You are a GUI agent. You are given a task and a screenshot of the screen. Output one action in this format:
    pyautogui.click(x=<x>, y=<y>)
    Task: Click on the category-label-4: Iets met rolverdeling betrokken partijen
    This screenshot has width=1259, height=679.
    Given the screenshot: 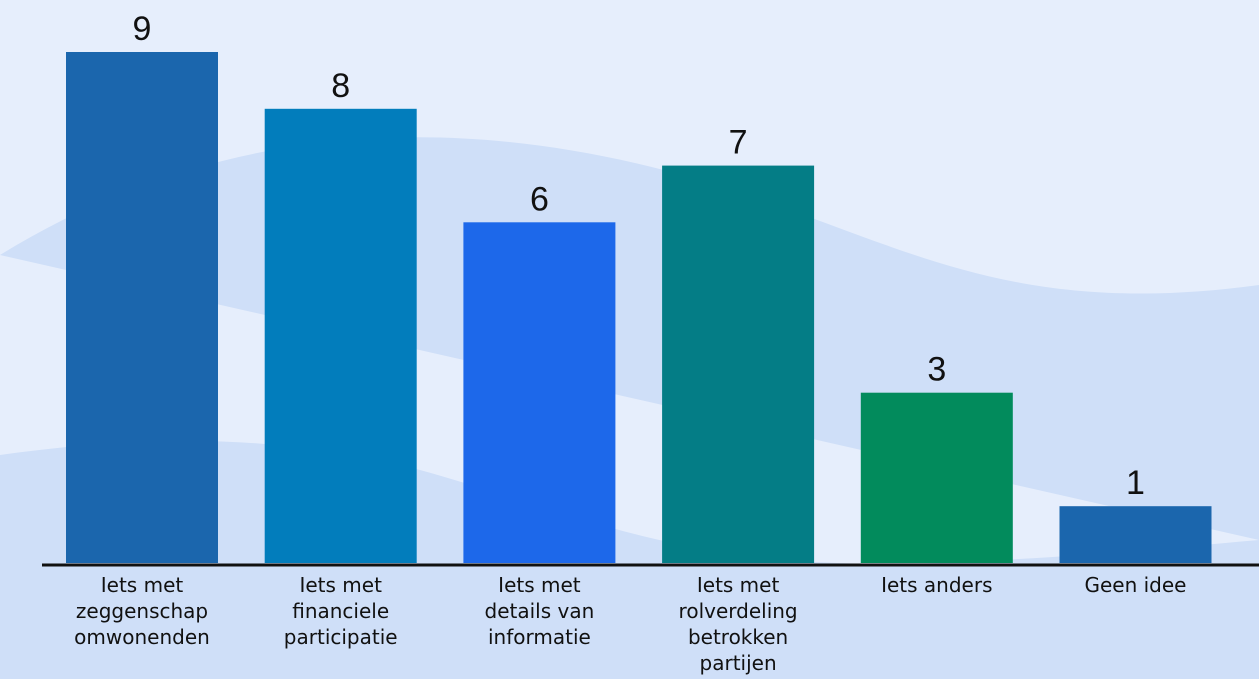 What is the action you would take?
    pyautogui.click(x=738, y=624)
    